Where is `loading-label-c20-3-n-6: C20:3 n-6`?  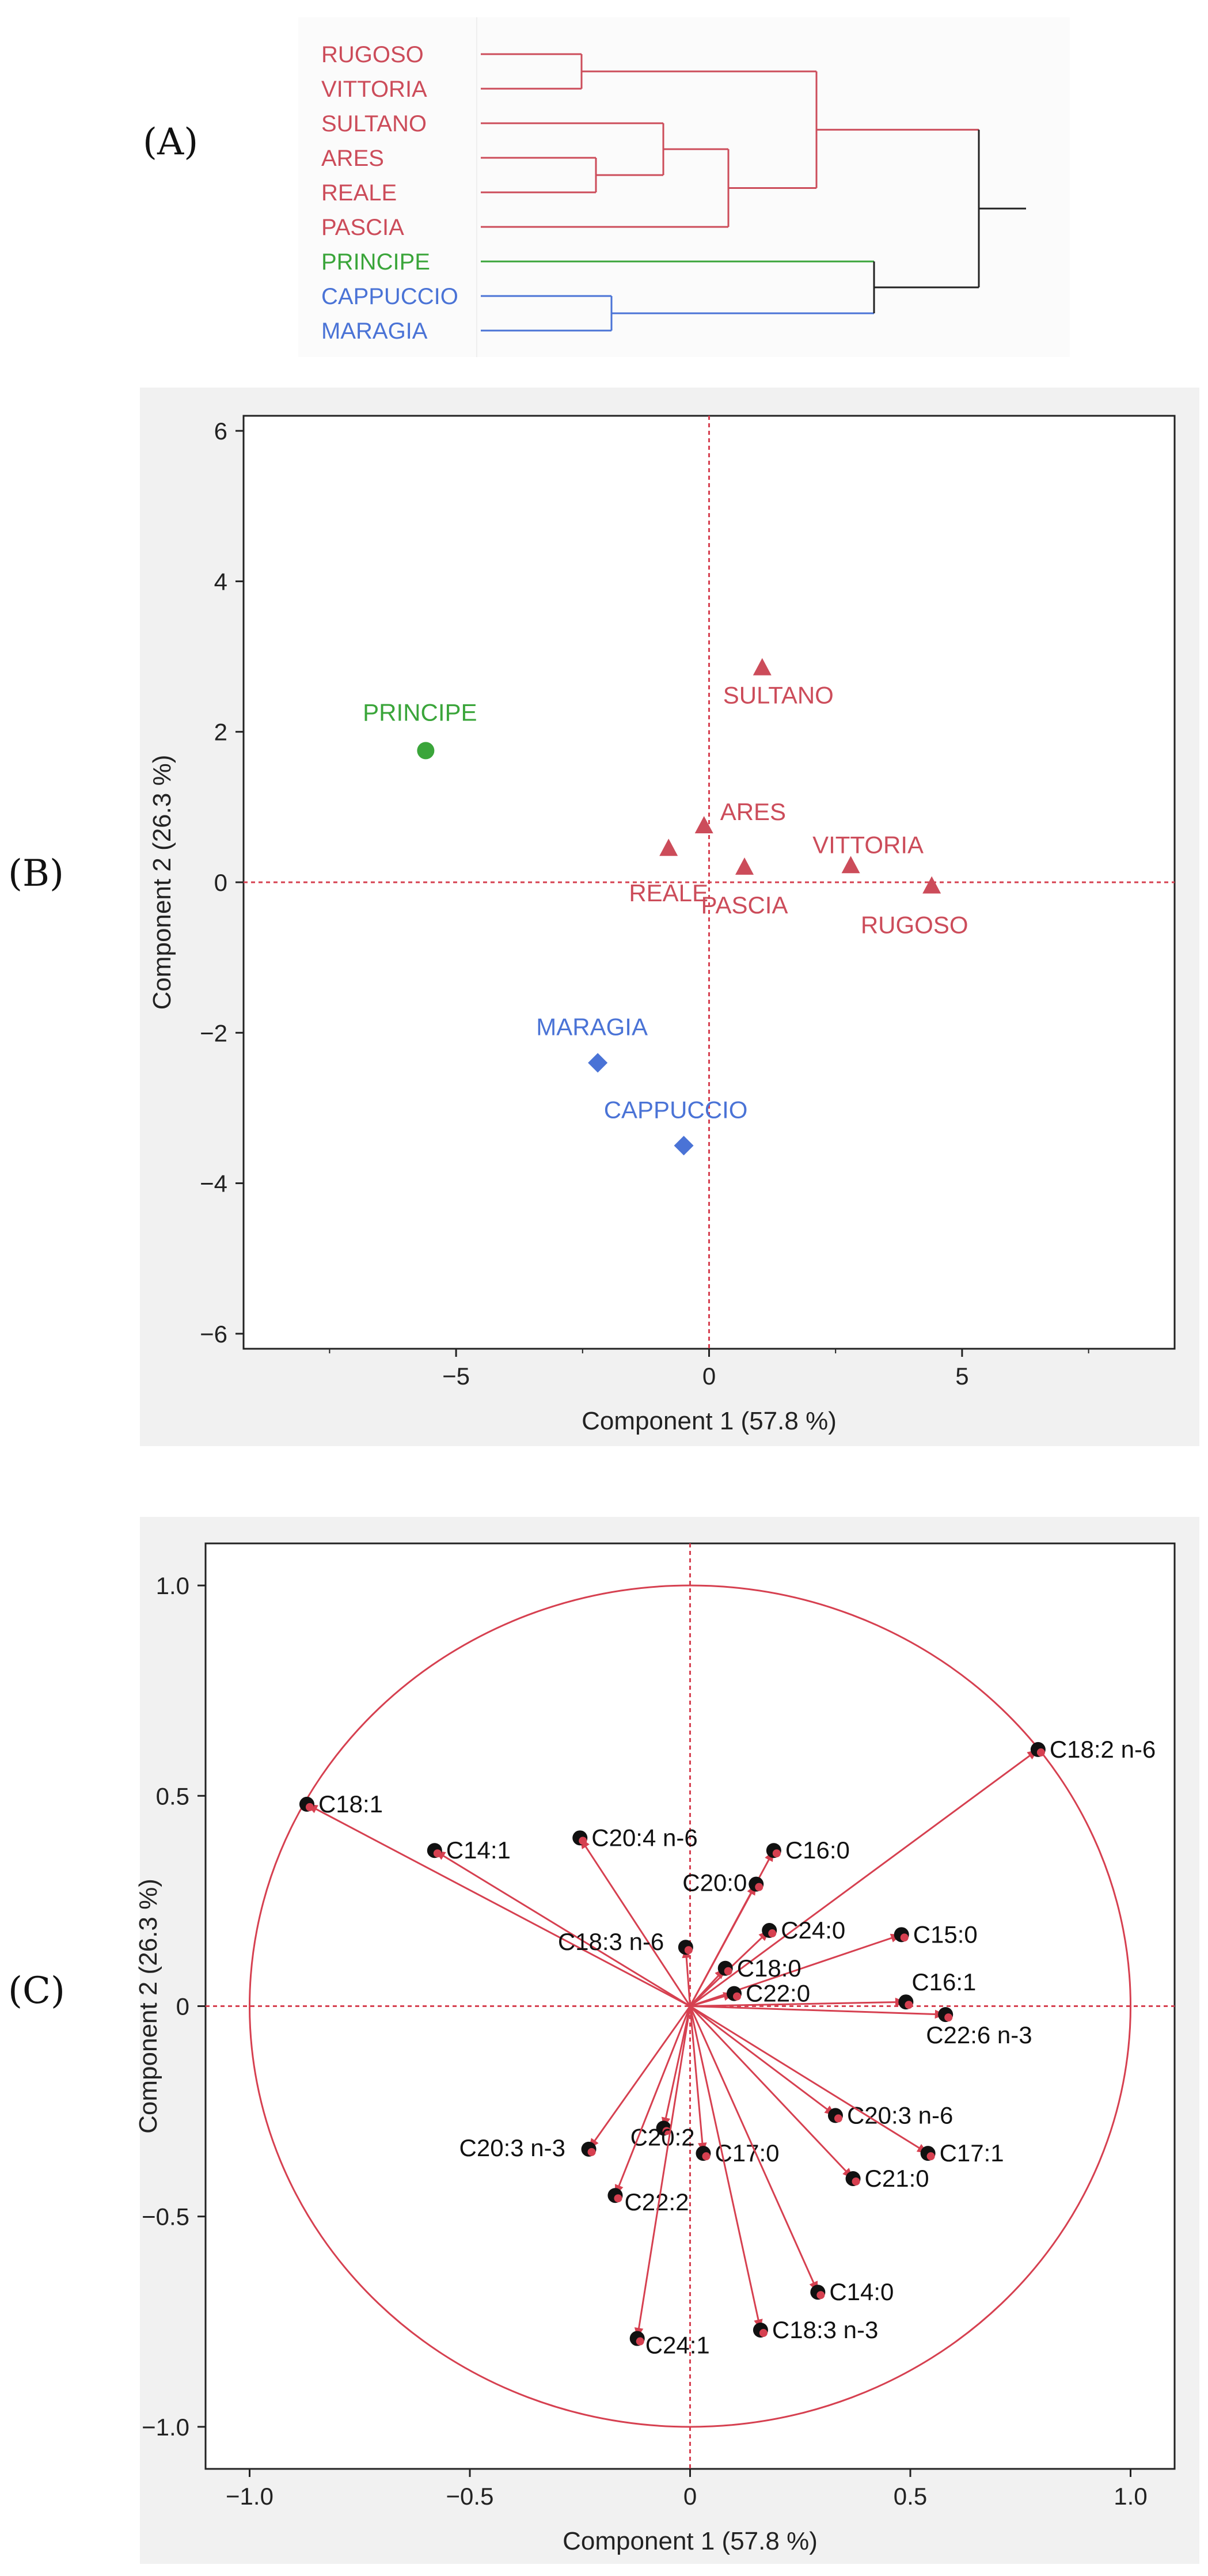
loading-label-c20-3-n-6: C20:3 n-6 is located at coordinates (900, 2115).